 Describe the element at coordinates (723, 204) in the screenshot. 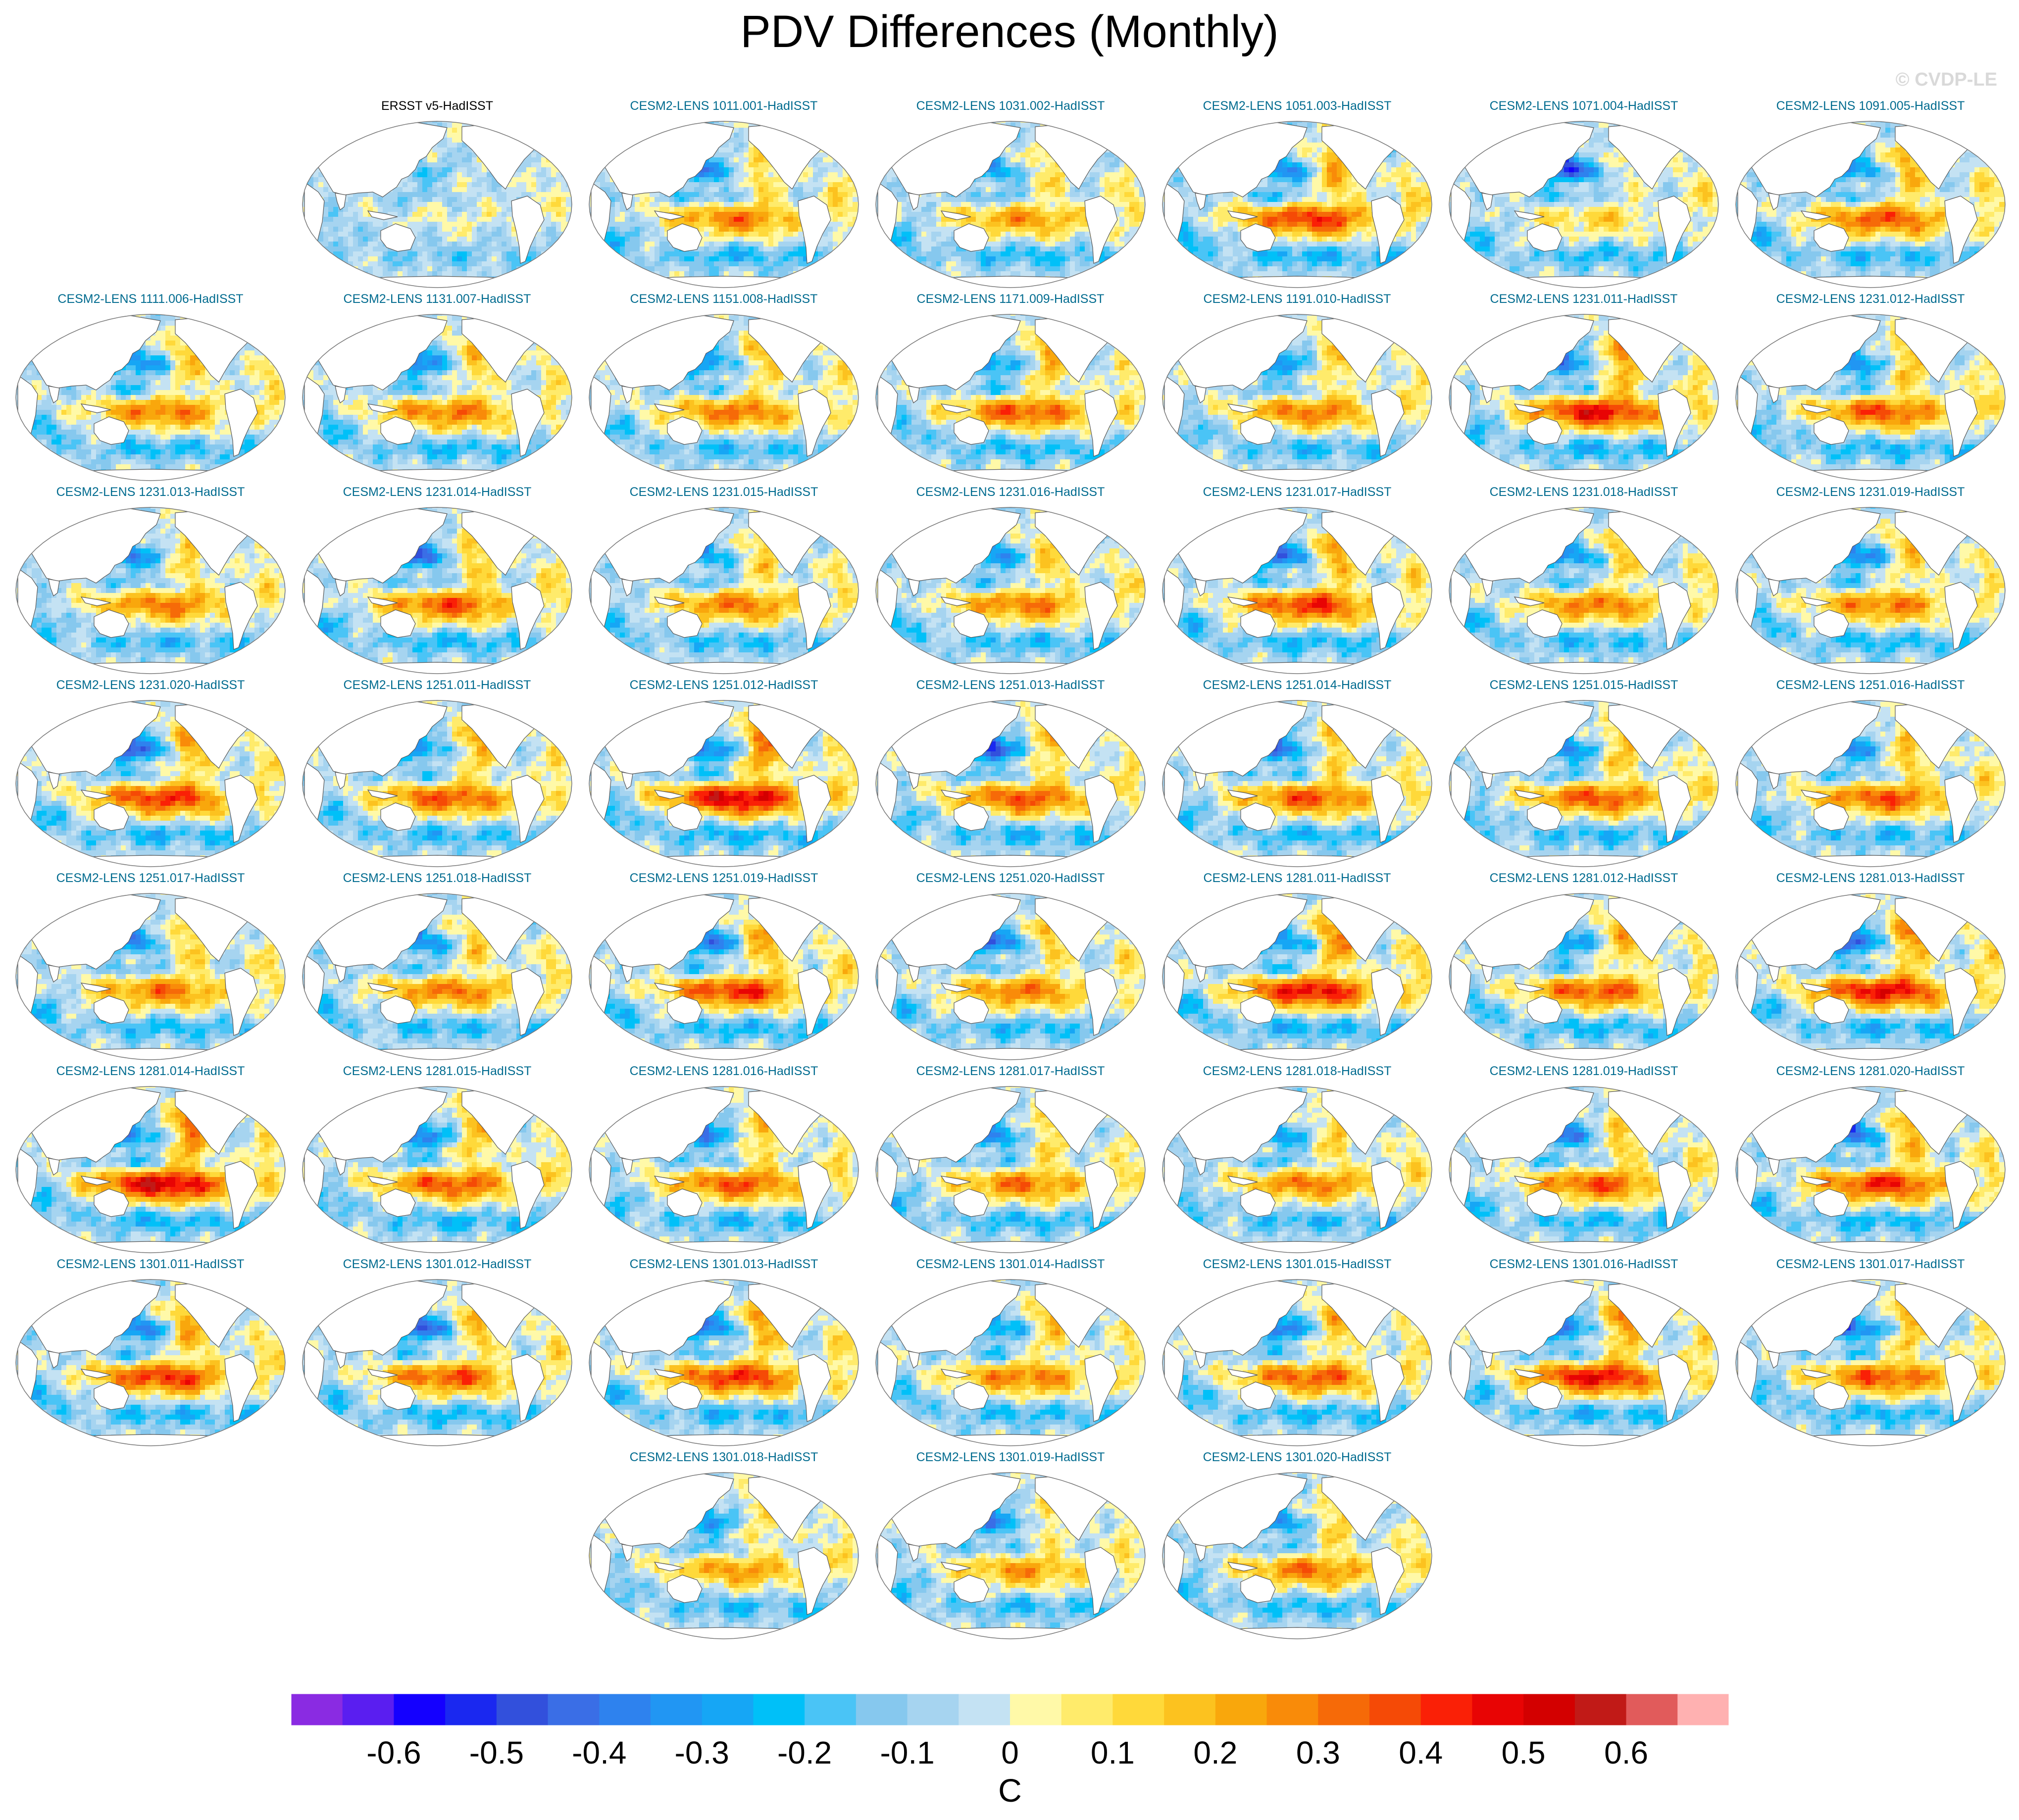

I see `heatmap-cells` at that location.